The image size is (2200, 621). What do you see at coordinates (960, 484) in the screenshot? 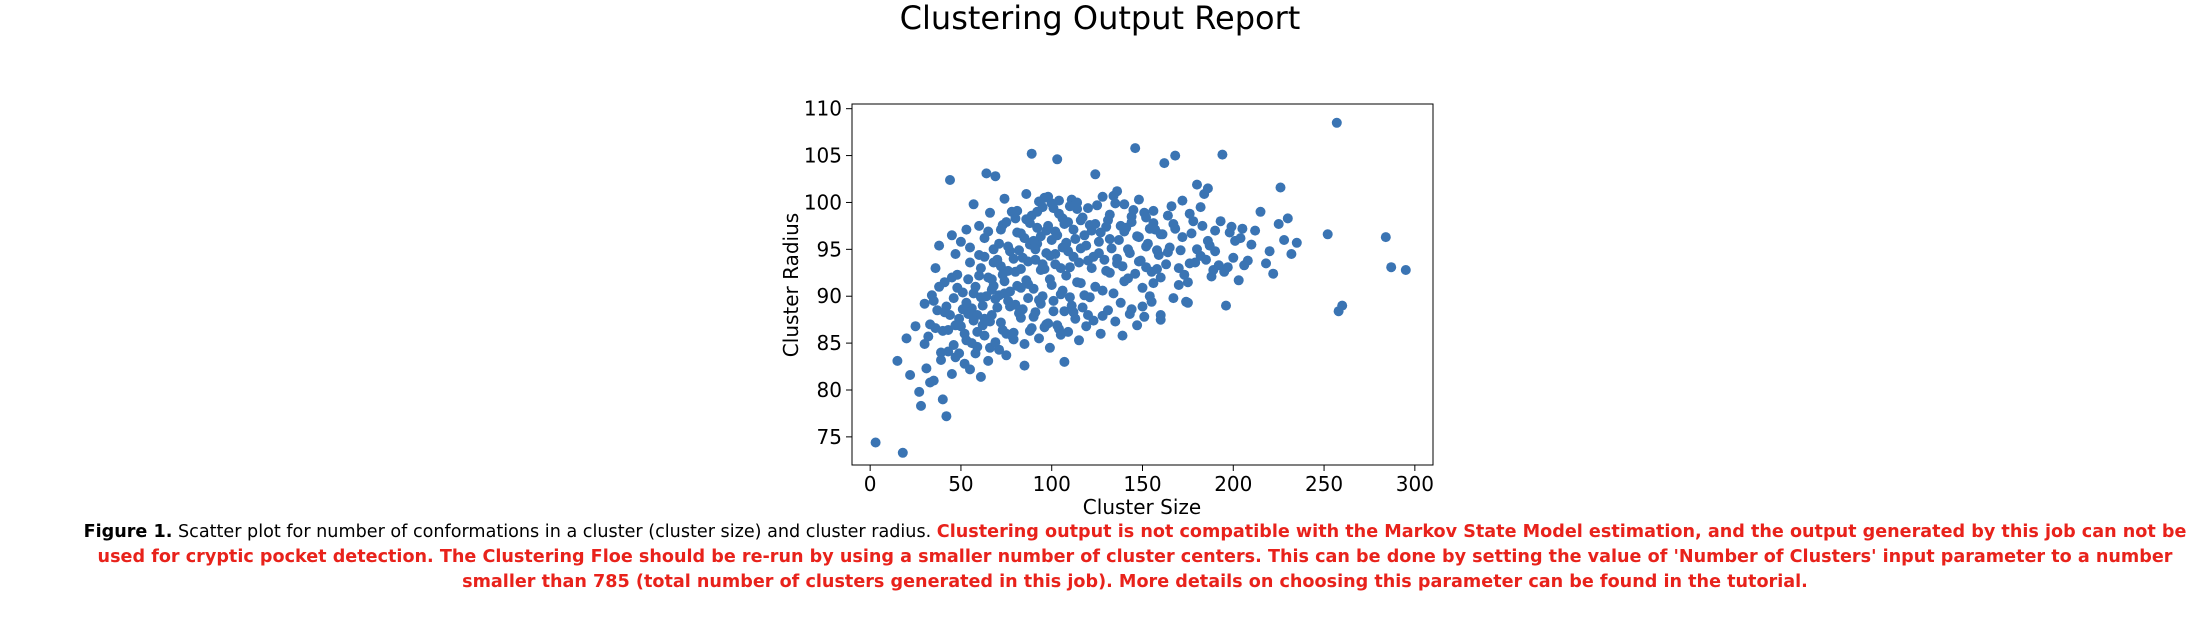
I see `x-tick-label: 50` at bounding box center [960, 484].